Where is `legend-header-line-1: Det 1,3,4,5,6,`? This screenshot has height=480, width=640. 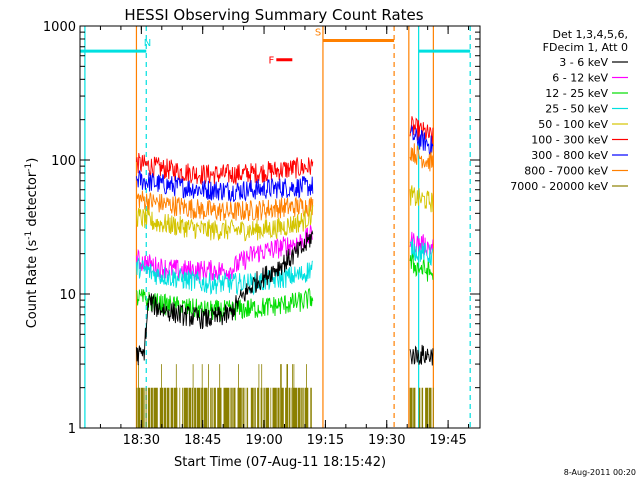
legend-header-line-1: Det 1,3,4,5,6, is located at coordinates (590, 34).